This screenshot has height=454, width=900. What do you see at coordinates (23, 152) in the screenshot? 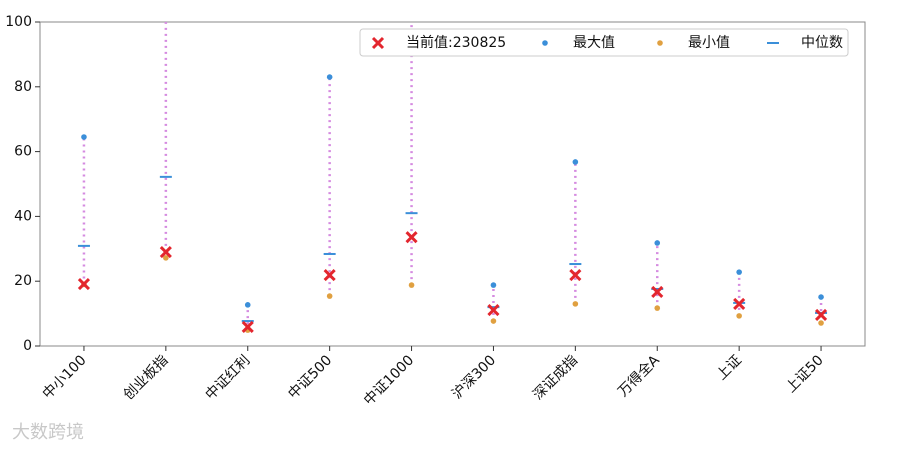
I see `y-tick-label: 60` at bounding box center [23, 152].